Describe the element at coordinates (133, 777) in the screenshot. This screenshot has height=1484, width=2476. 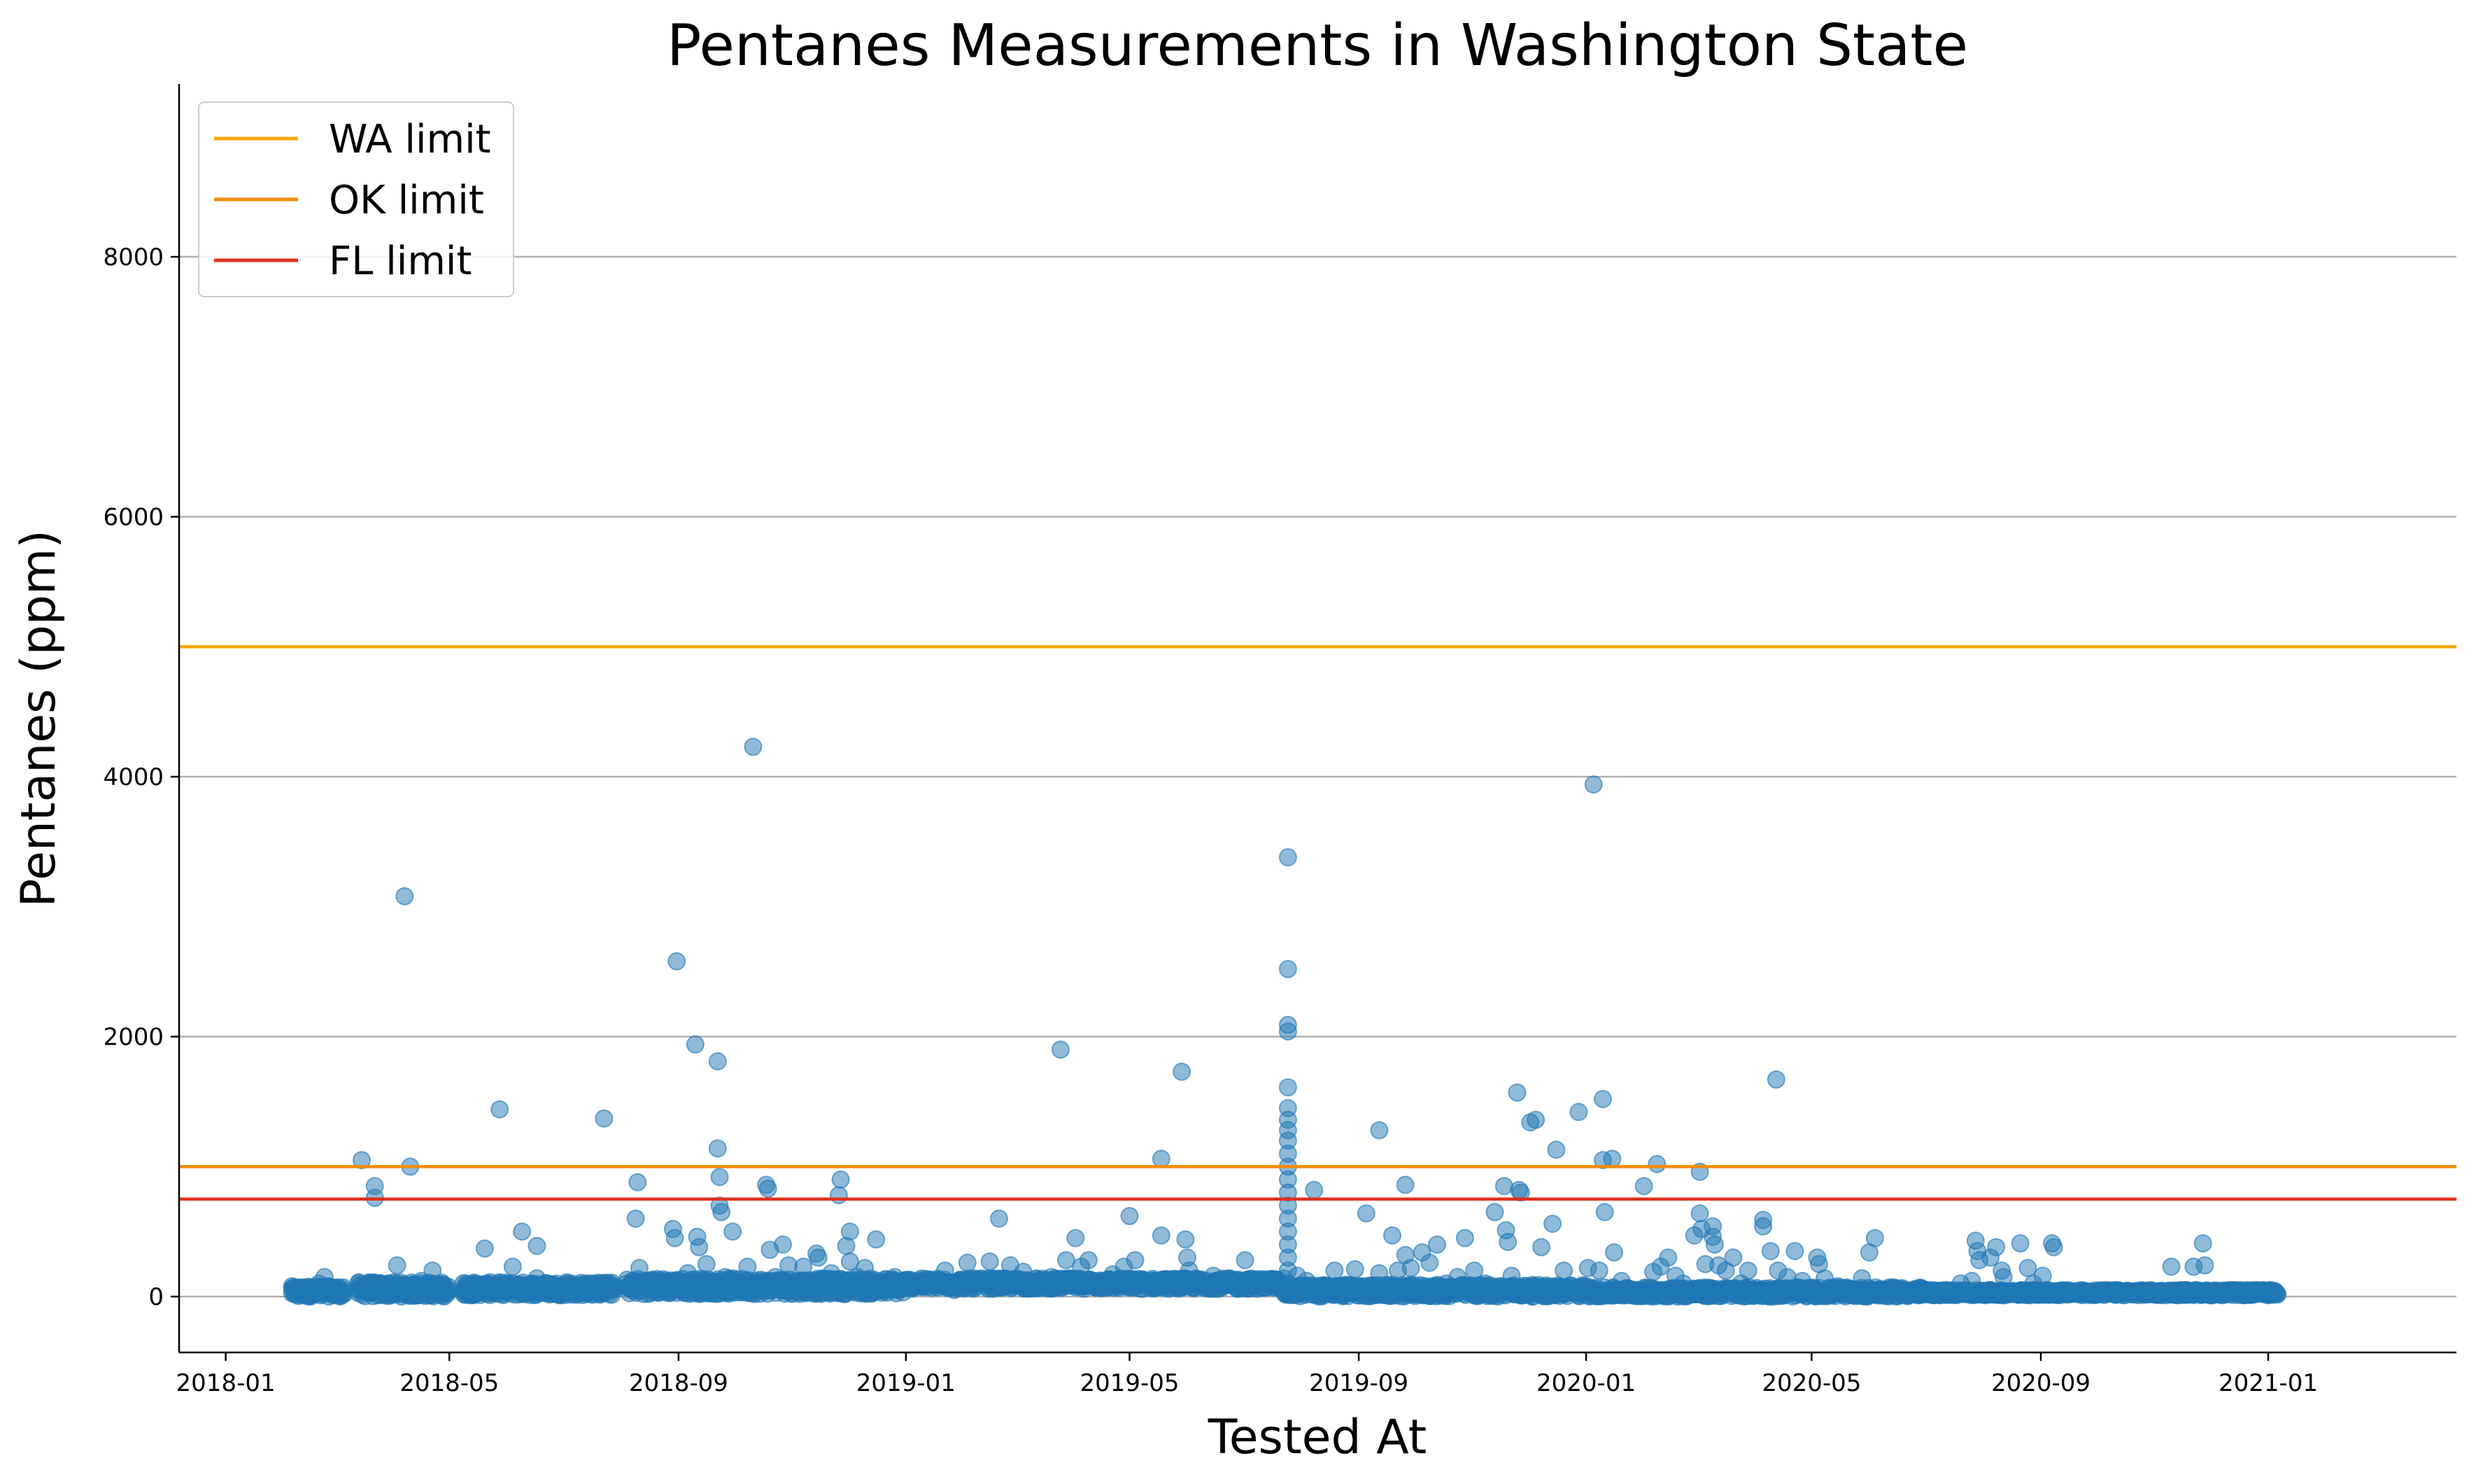
I see `y-tick-label: 4000` at that location.